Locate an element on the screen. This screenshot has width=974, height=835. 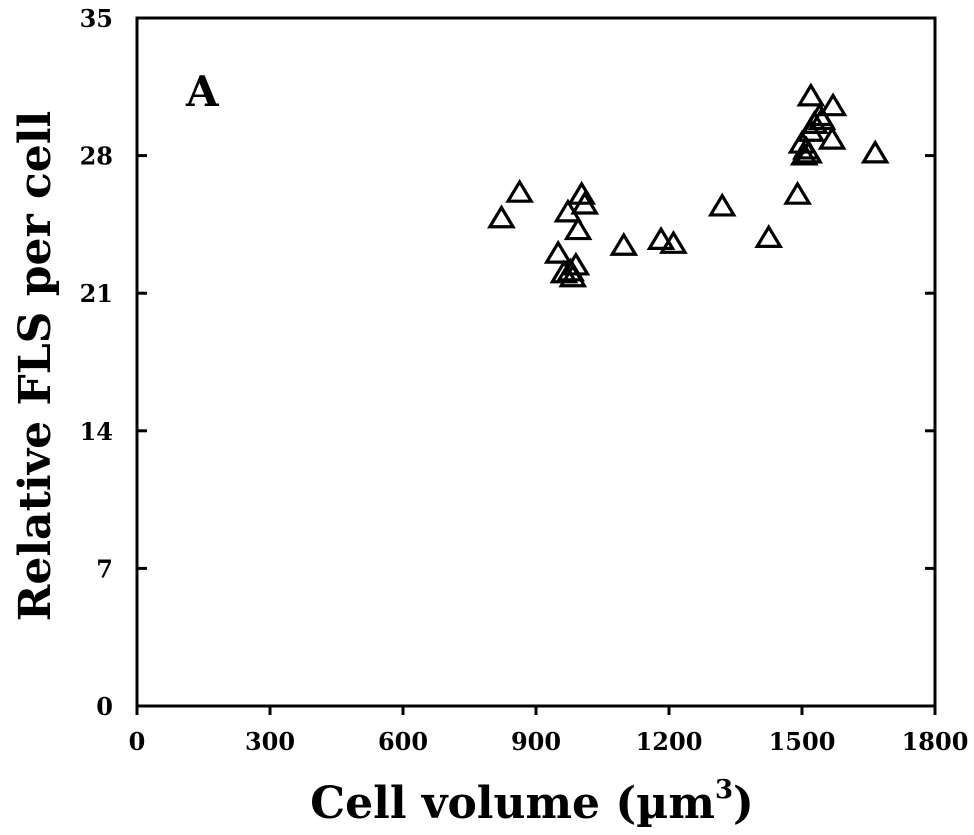
y-axis-title: Relative FLS per cell is located at coordinates (35, 366).